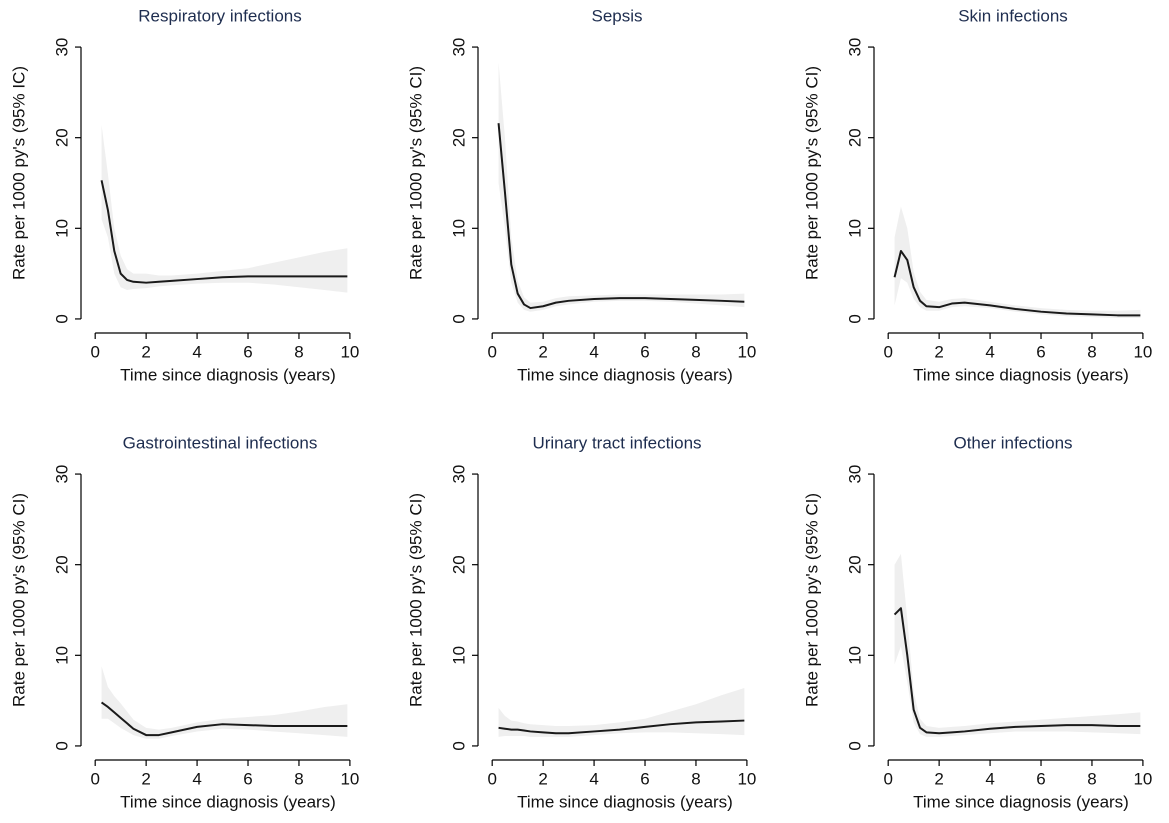 The height and width of the screenshot is (823, 1169). I want to click on panel-title: Urinary tract infections, so click(616, 442).